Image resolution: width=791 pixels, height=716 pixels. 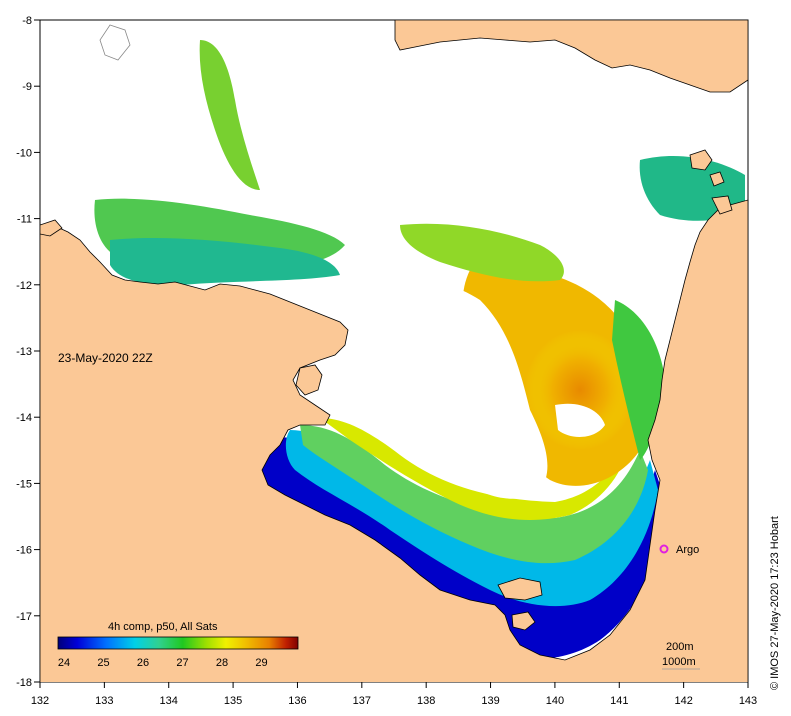 I want to click on sst-arafura-band, so click(x=225, y=261).